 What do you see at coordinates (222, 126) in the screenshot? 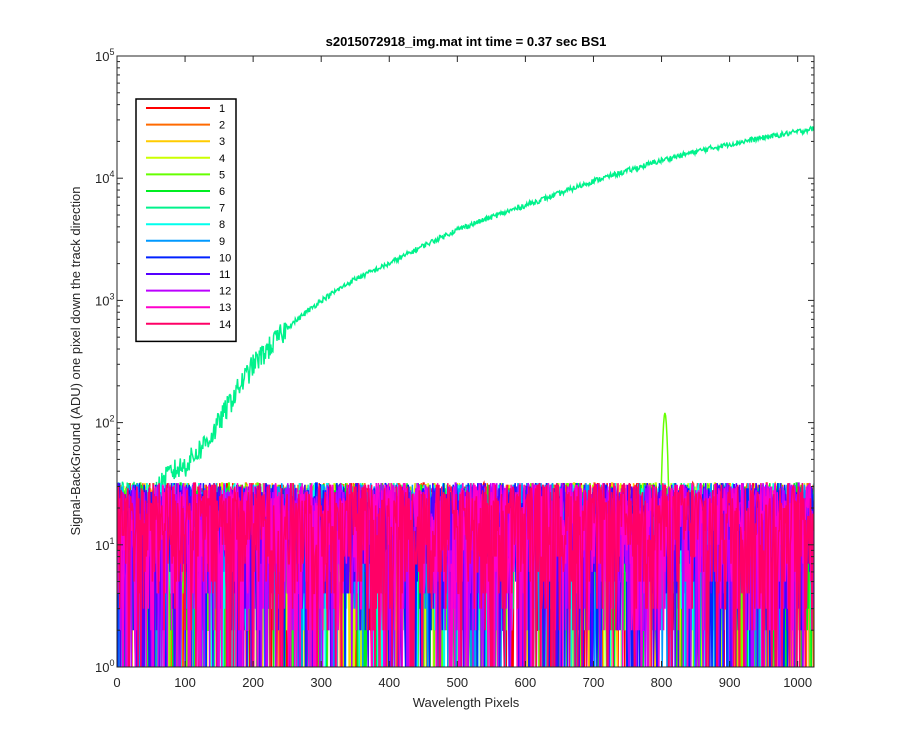
I see `legend-label-2: 2` at bounding box center [222, 126].